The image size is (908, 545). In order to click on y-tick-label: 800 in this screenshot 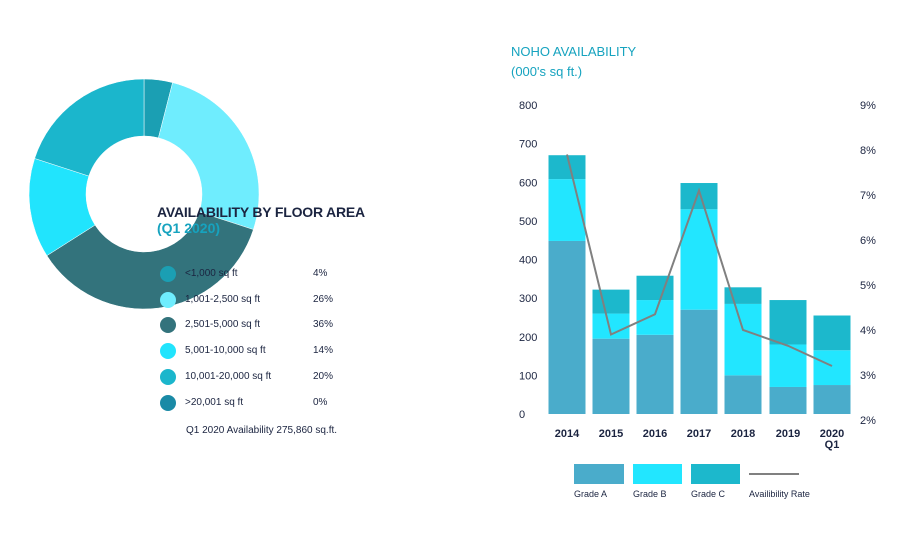, I will do `click(528, 106)`.